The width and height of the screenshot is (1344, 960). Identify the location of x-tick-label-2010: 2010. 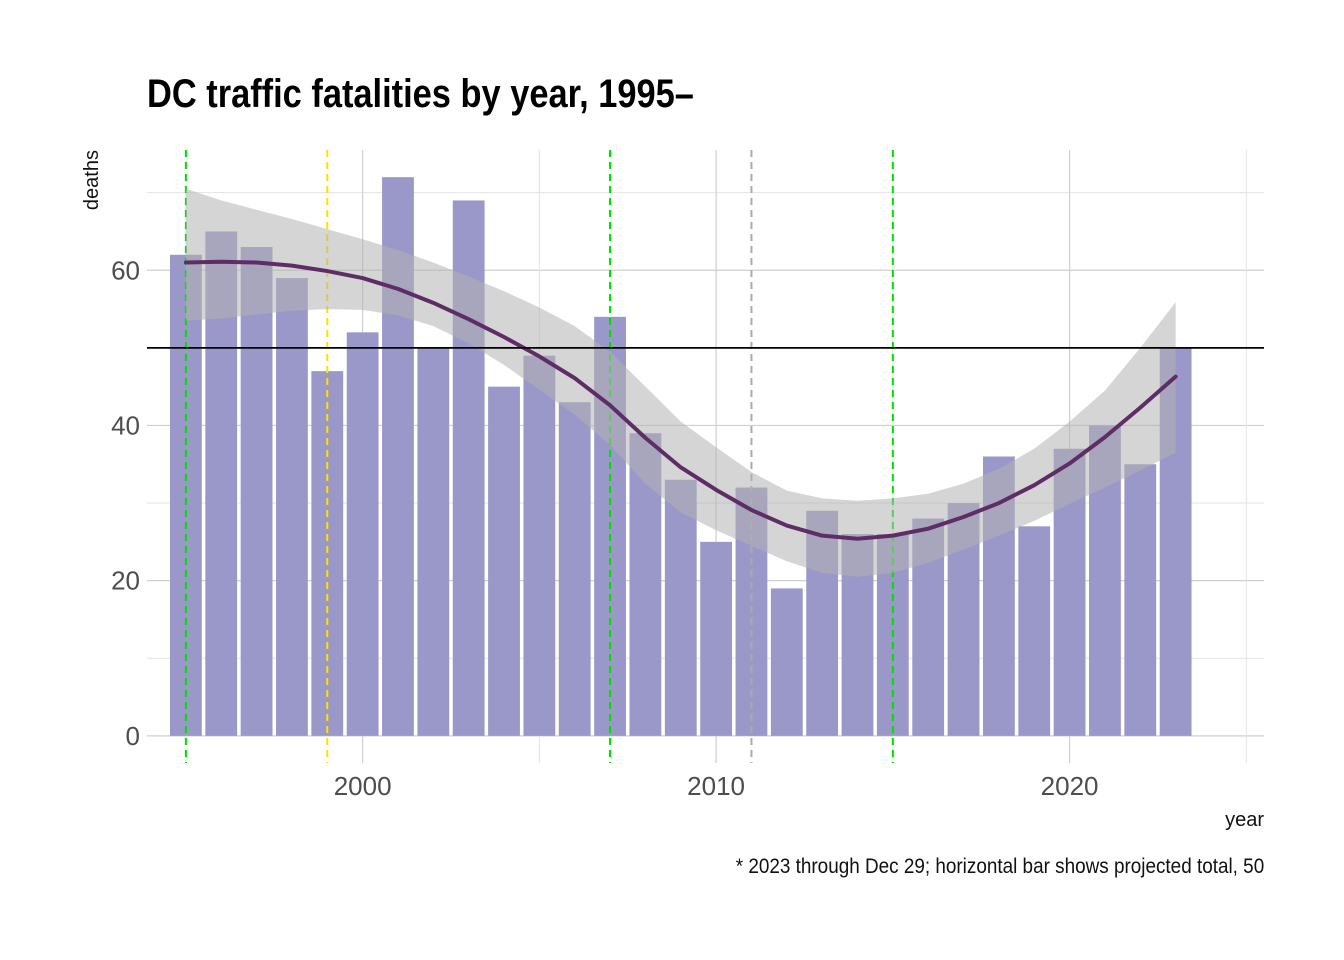
(716, 786).